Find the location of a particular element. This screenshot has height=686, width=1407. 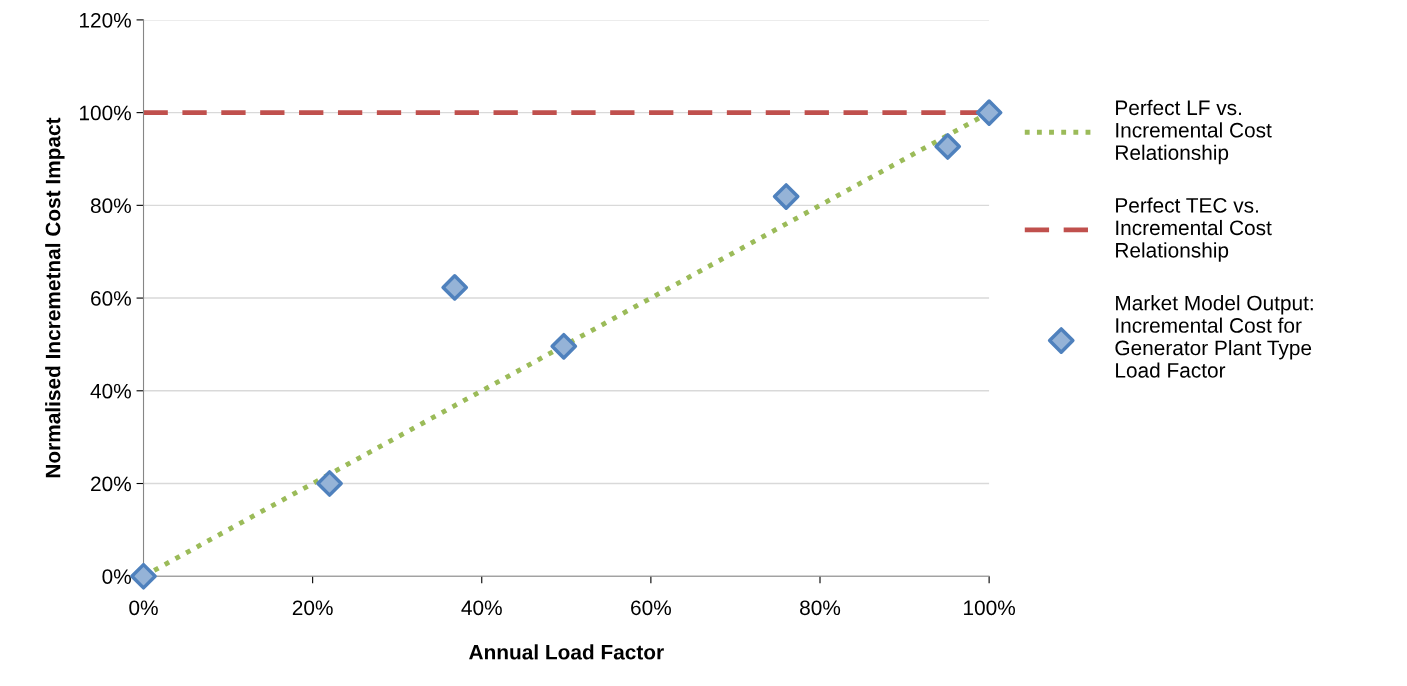

y-tick-label: 80% is located at coordinates (110, 206).